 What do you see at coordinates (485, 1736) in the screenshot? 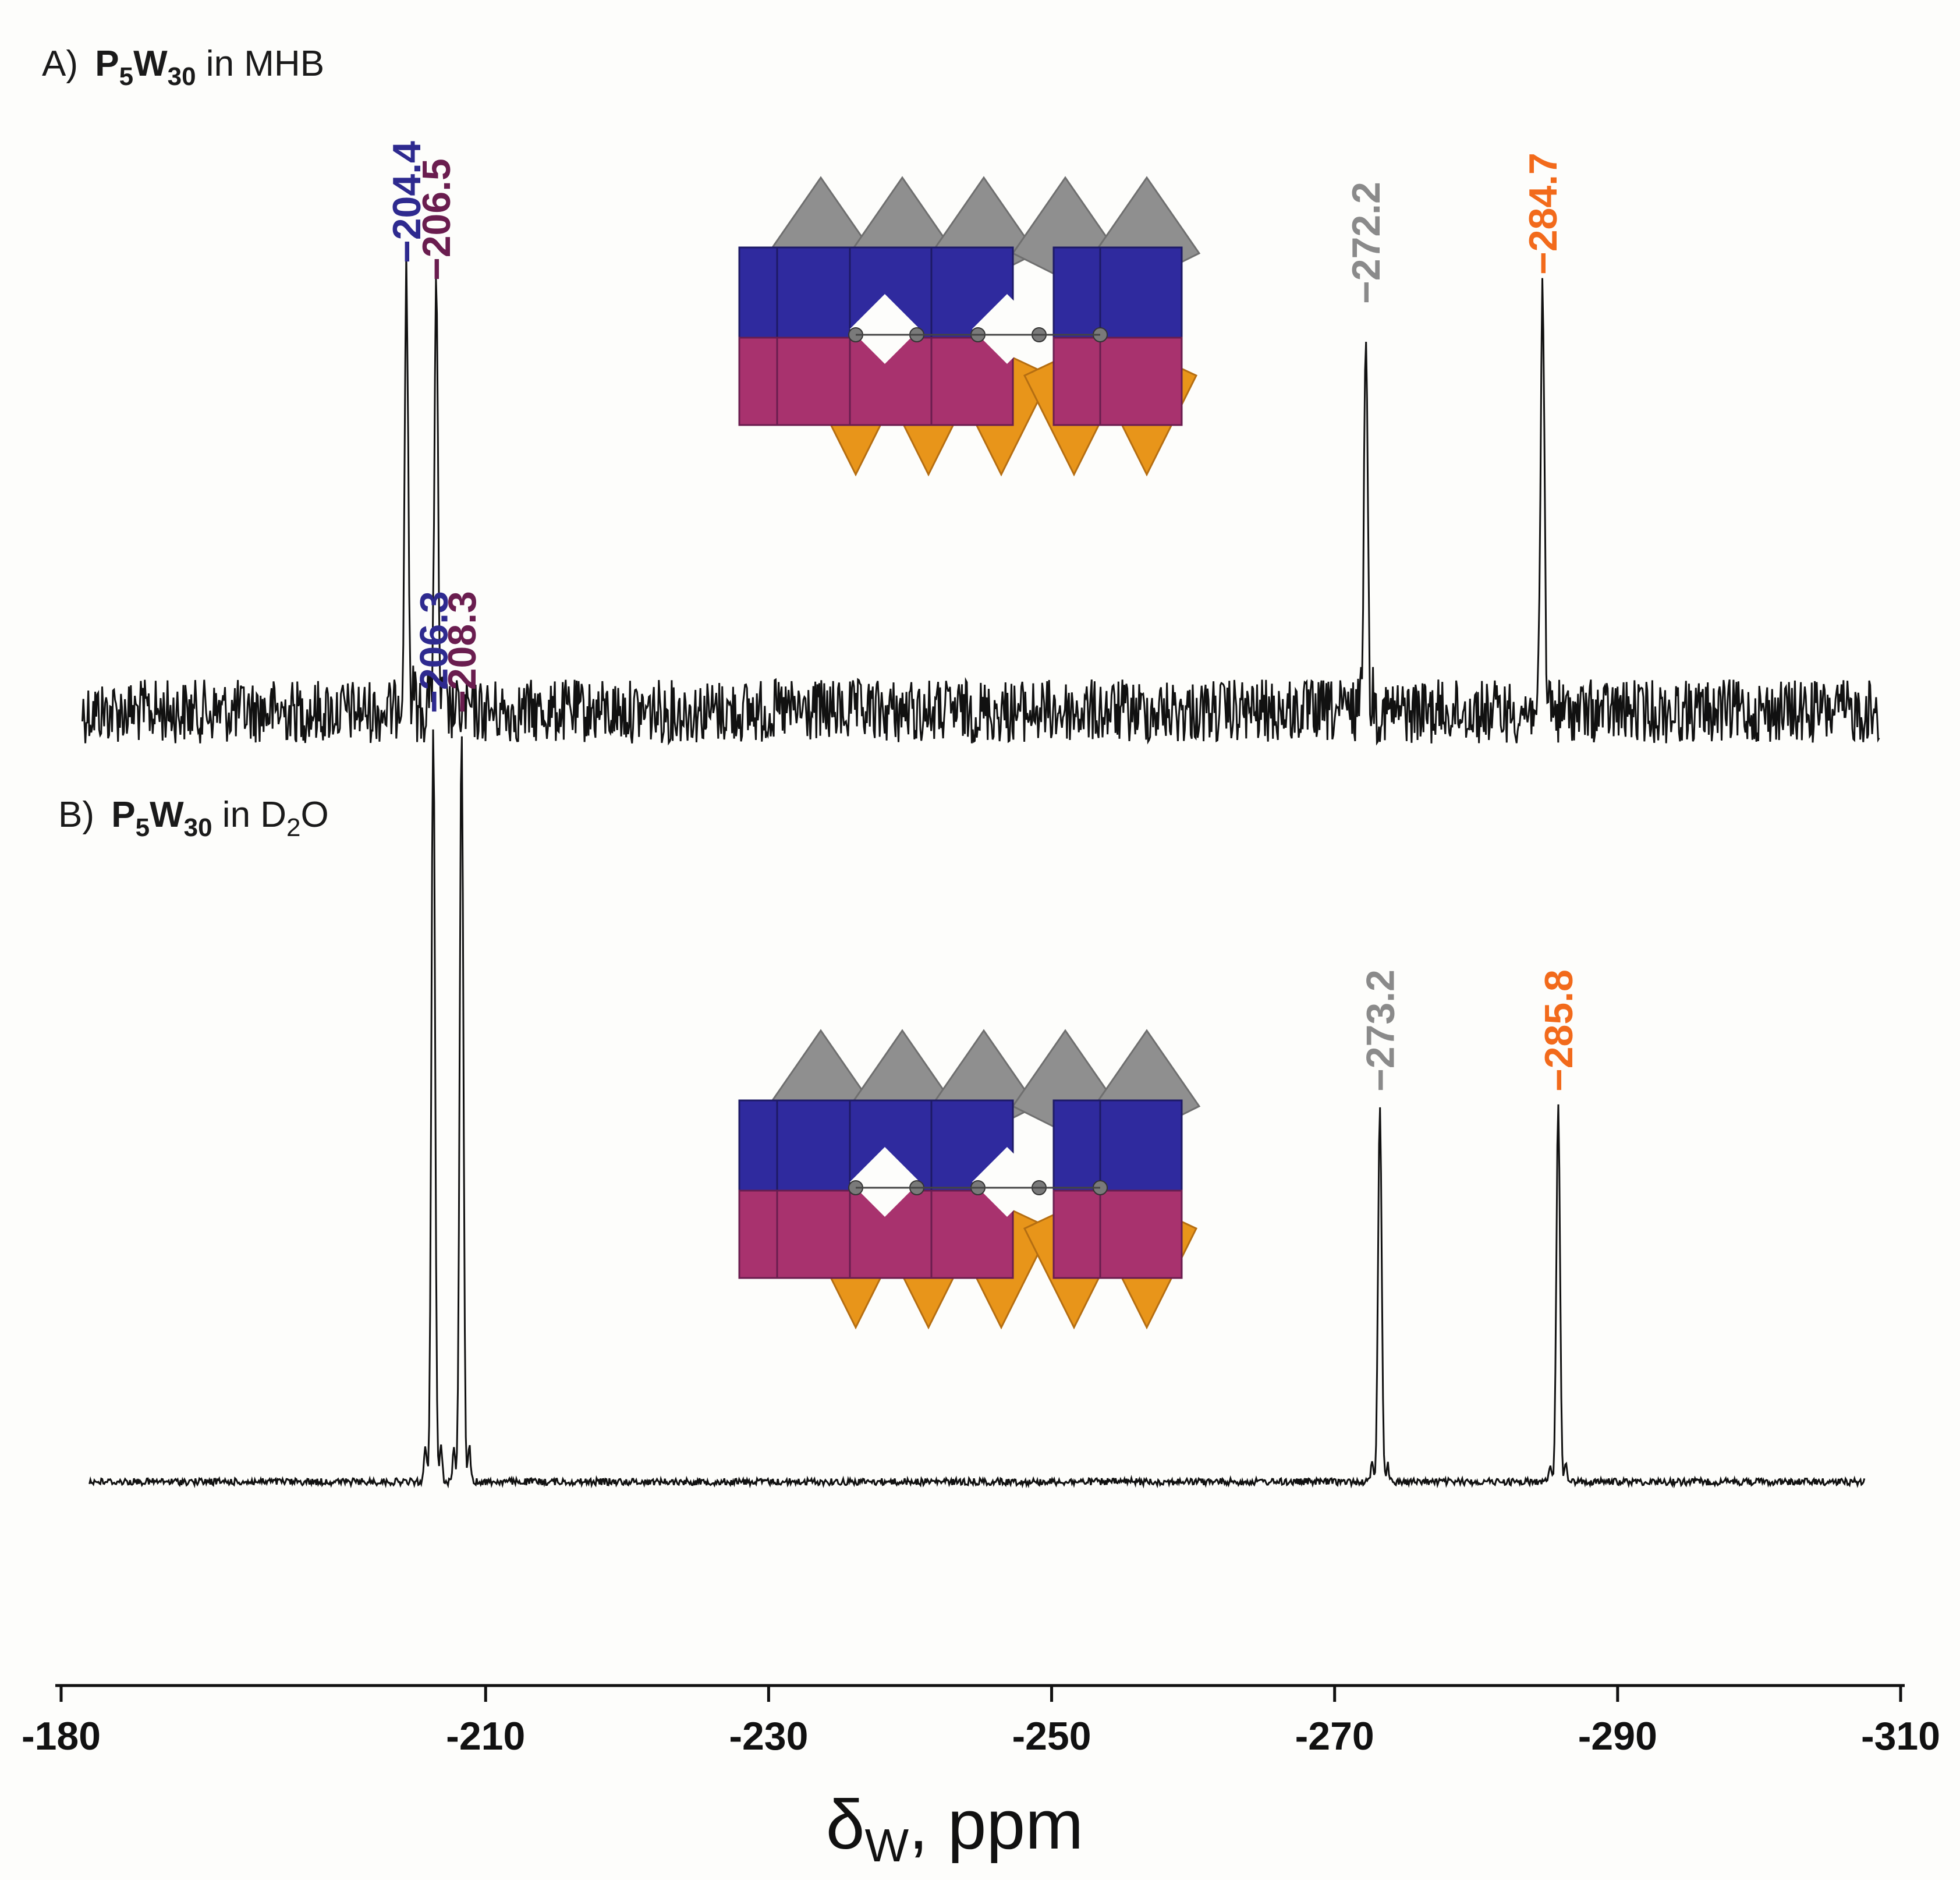
I see `x-tick-label: -210` at bounding box center [485, 1736].